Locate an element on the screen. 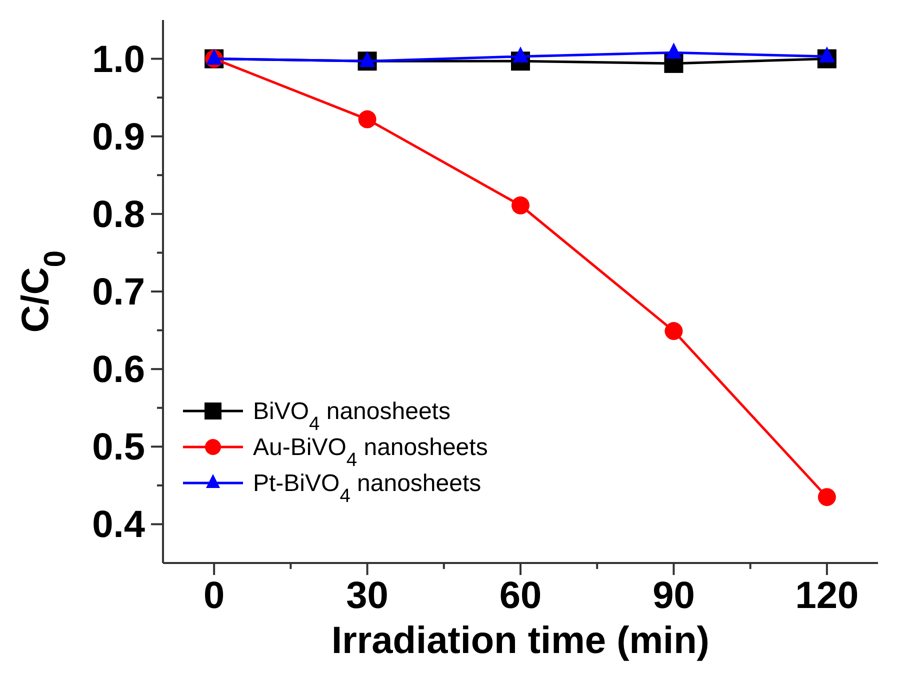 Image resolution: width=897 pixels, height=673 pixels. y-tick-label: 0.7 is located at coordinates (118, 293).